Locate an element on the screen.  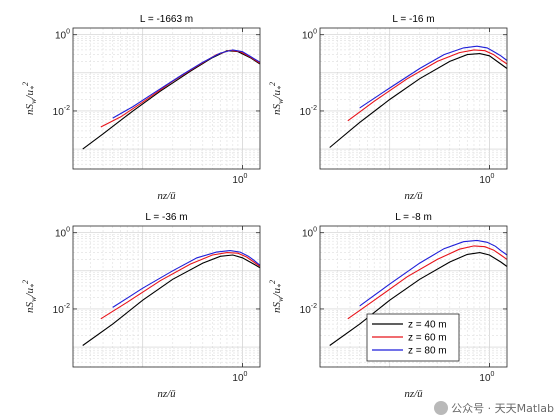
subplot-title: L = -1663 m is located at coordinates (166, 19).